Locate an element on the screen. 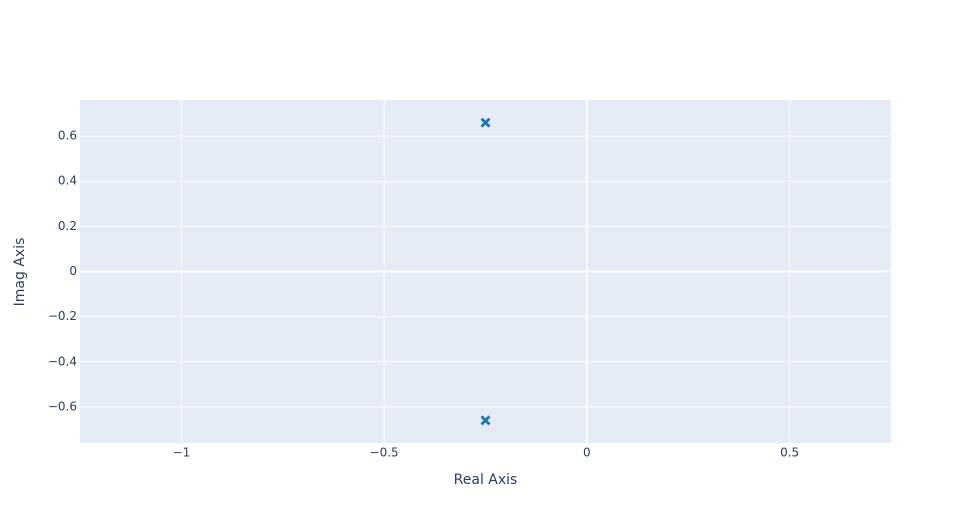 This screenshot has width=971, height=525. y-tick-label: 0.6 is located at coordinates (67, 136).